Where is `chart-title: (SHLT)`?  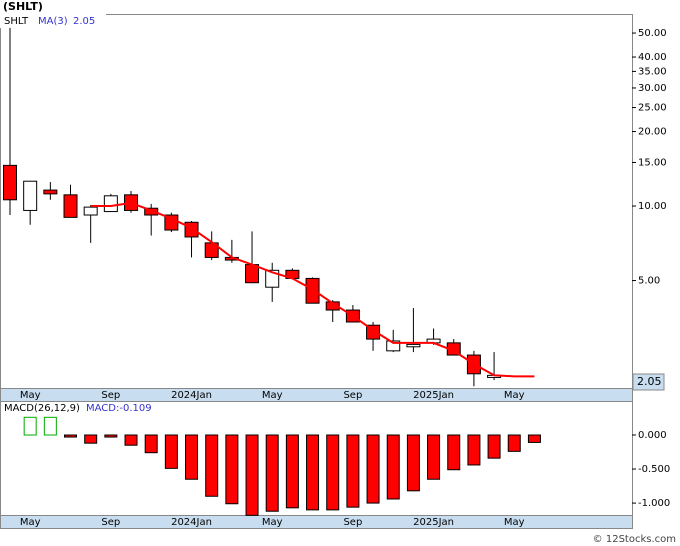
chart-title: (SHLT) is located at coordinates (23, 6).